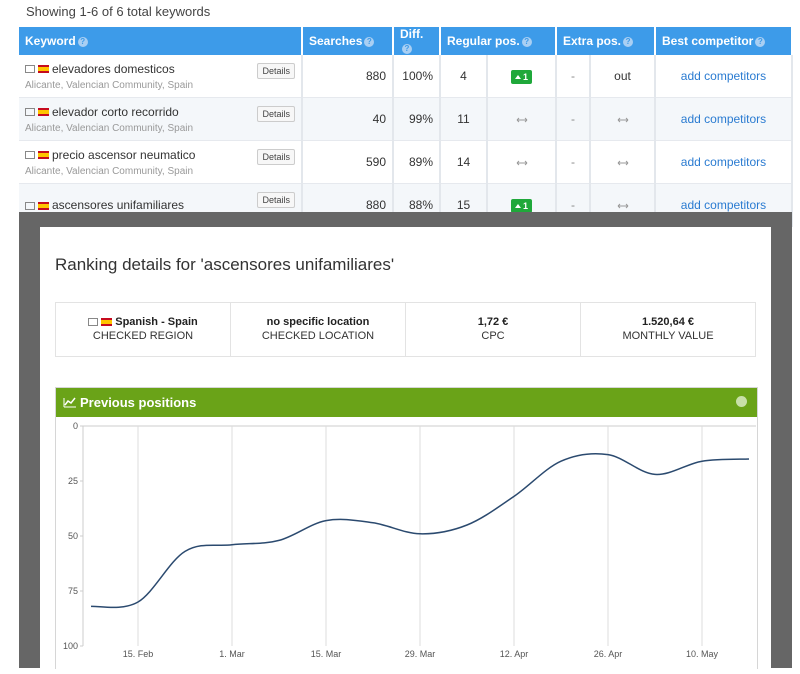 The height and width of the screenshot is (674, 800). I want to click on keyword-line: ascensores unifamiliares, so click(160, 205).